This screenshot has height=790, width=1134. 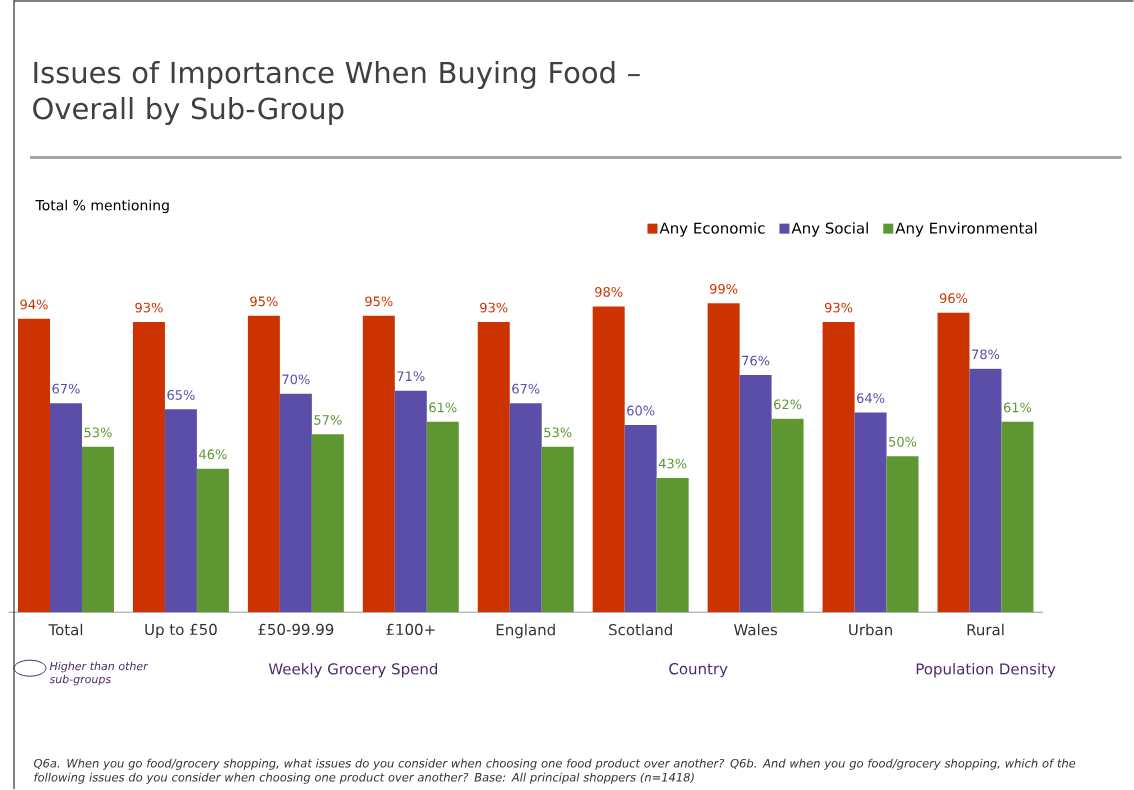 I want to click on data-label: 43%, so click(x=672, y=463).